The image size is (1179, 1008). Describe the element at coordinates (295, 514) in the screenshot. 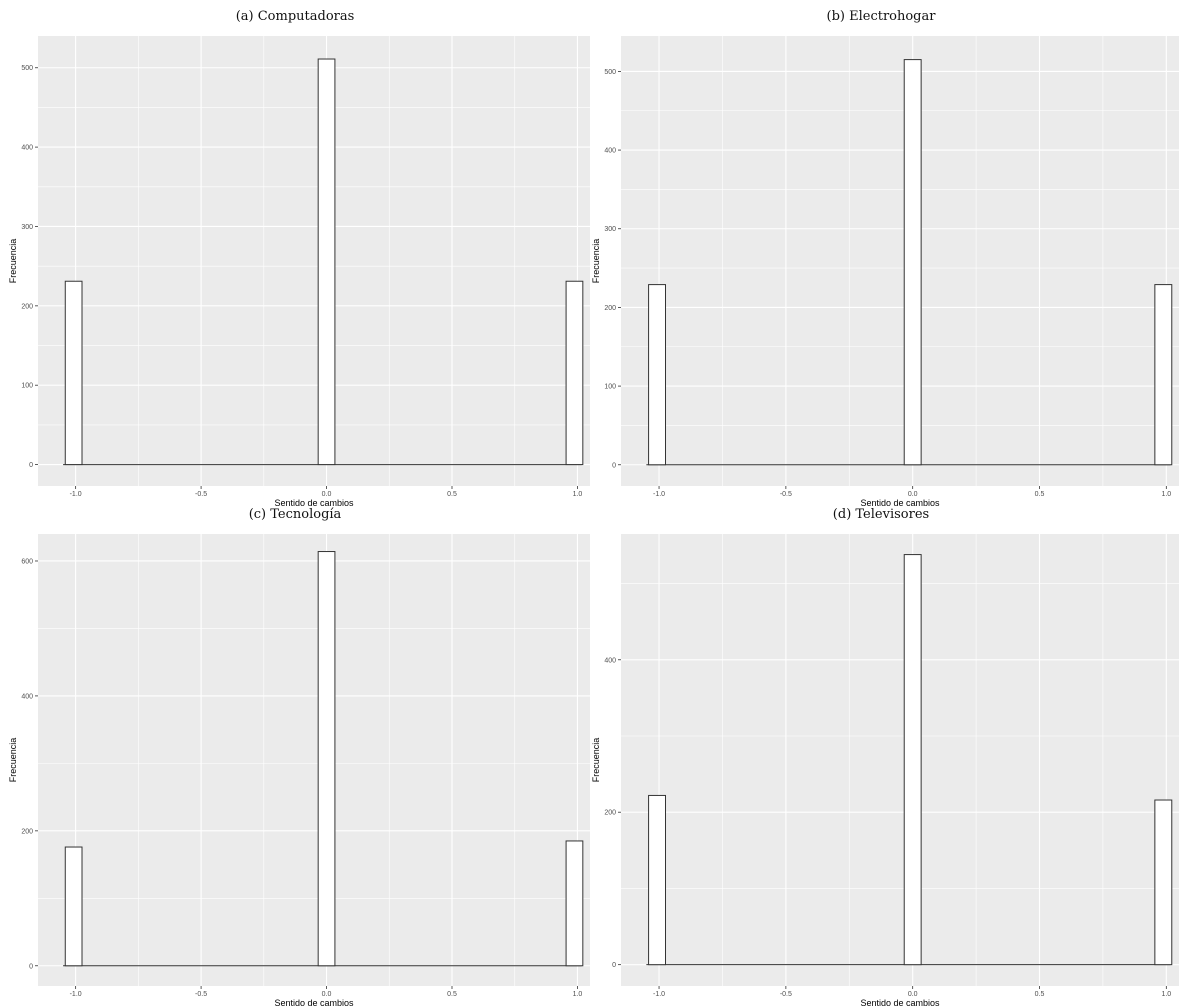

I see `chart-title: (c) Tecnología` at that location.